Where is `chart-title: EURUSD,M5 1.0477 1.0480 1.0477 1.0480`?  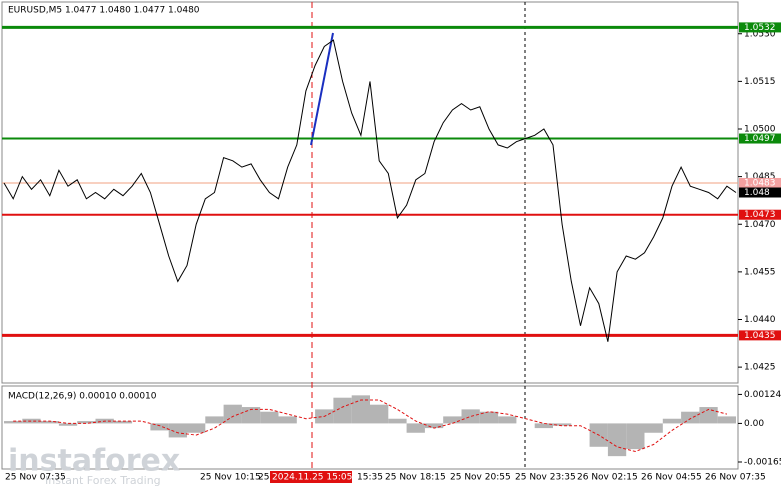
chart-title: EURUSD,M5 1.0477 1.0480 1.0477 1.0480 is located at coordinates (104, 11).